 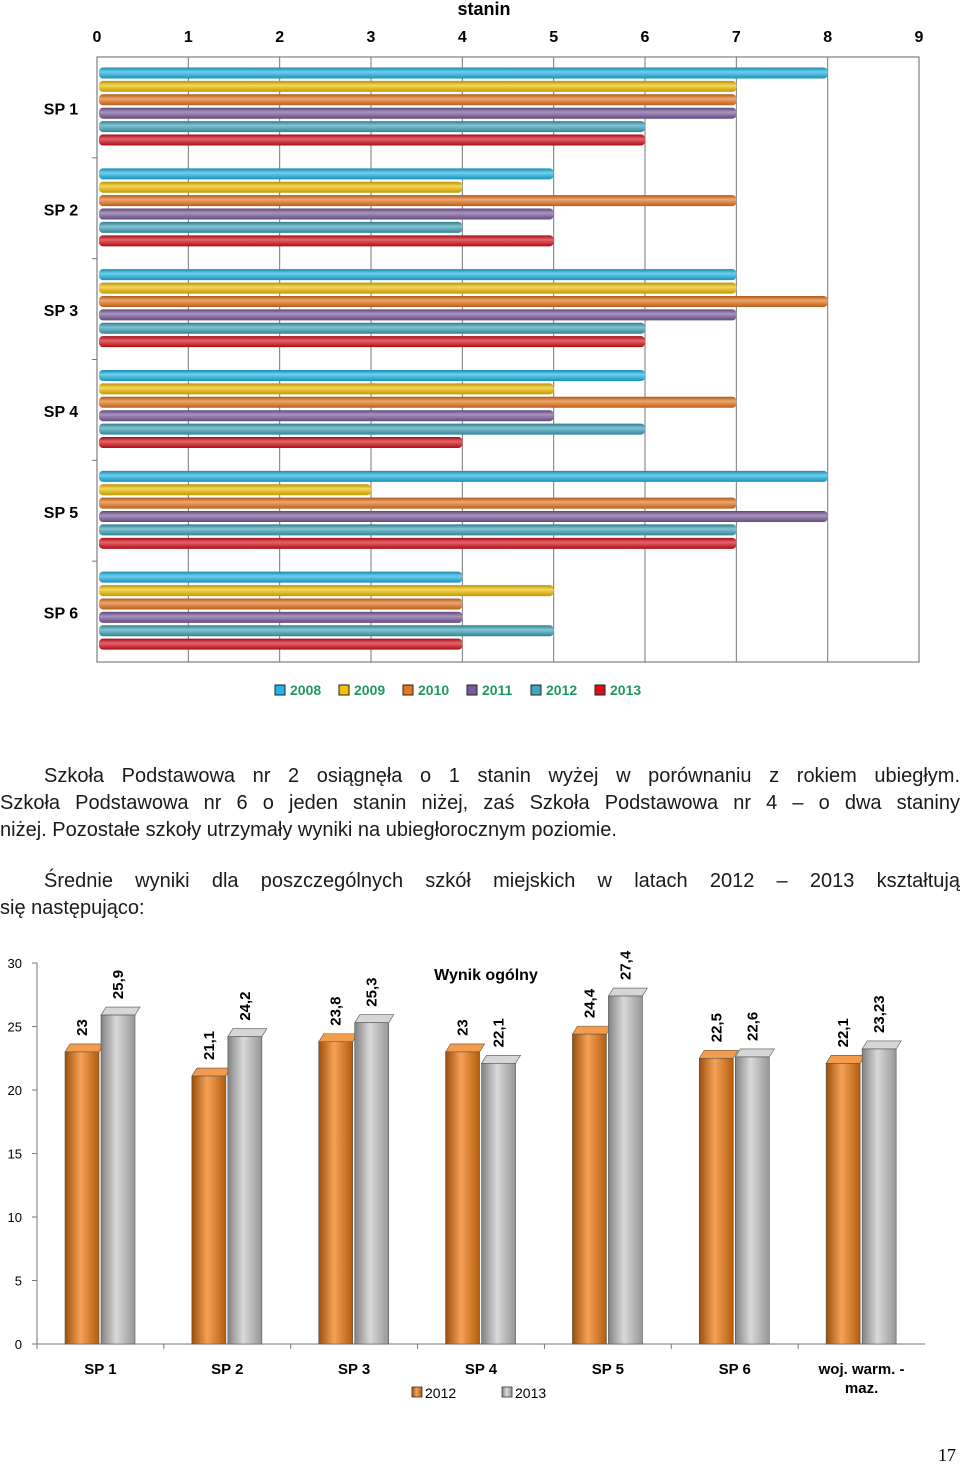 I want to click on data-label: 23, so click(x=463, y=1027).